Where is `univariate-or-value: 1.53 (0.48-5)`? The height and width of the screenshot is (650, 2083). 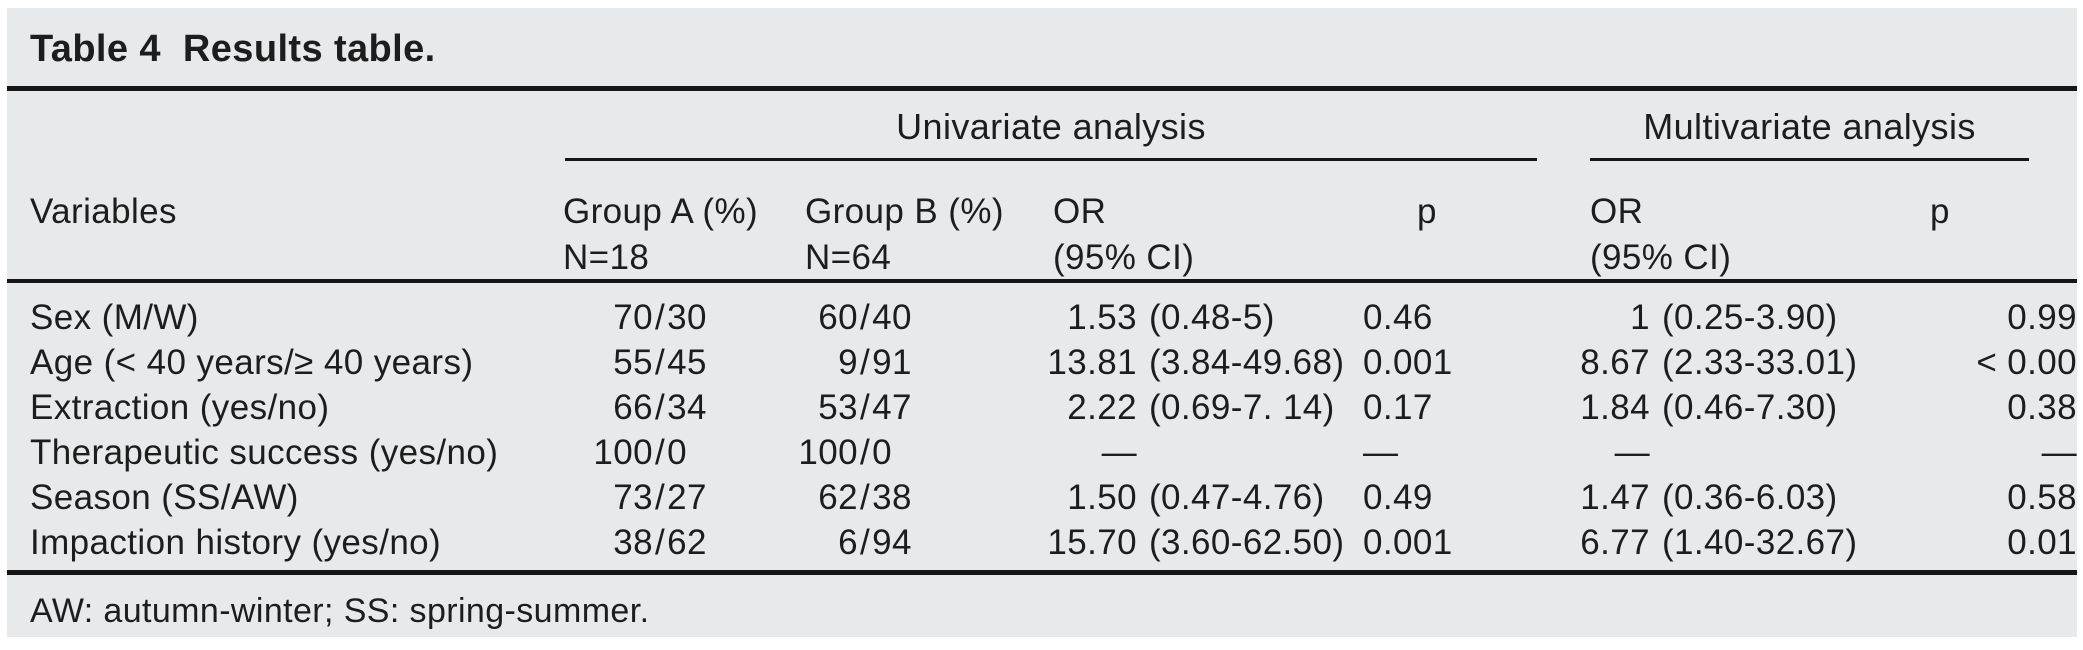
univariate-or-value: 1.53 (0.48-5) is located at coordinates (1160, 317).